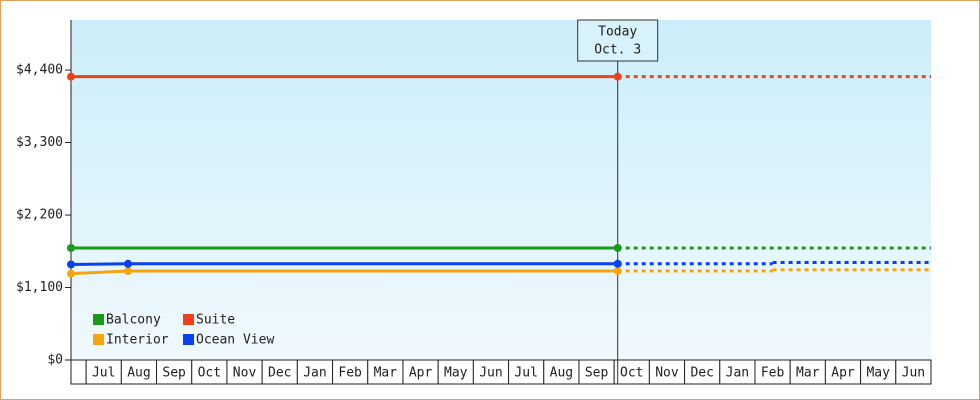 The height and width of the screenshot is (400, 980). What do you see at coordinates (133, 320) in the screenshot?
I see `legend-label: Balcony` at bounding box center [133, 320].